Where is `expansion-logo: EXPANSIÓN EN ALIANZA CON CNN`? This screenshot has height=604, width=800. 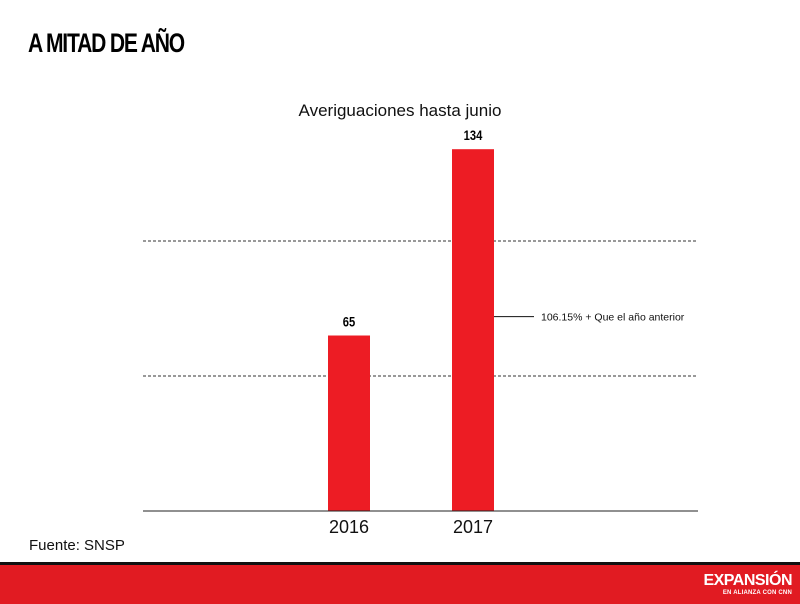 expansion-logo: EXPANSIÓN EN ALIANZA CON CNN is located at coordinates (747, 585).